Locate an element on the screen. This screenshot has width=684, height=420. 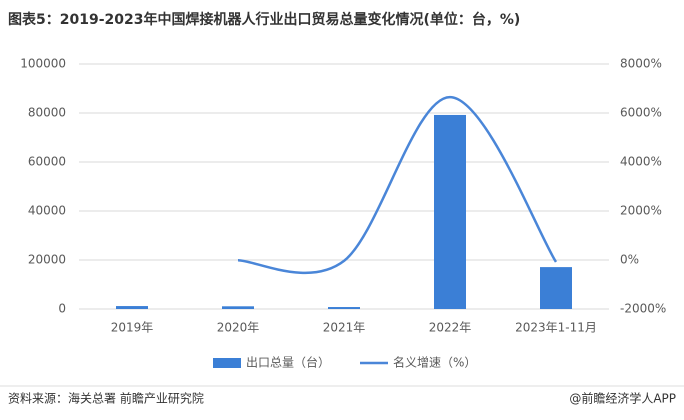
x-tick-label: 2022年 is located at coordinates (450, 328).